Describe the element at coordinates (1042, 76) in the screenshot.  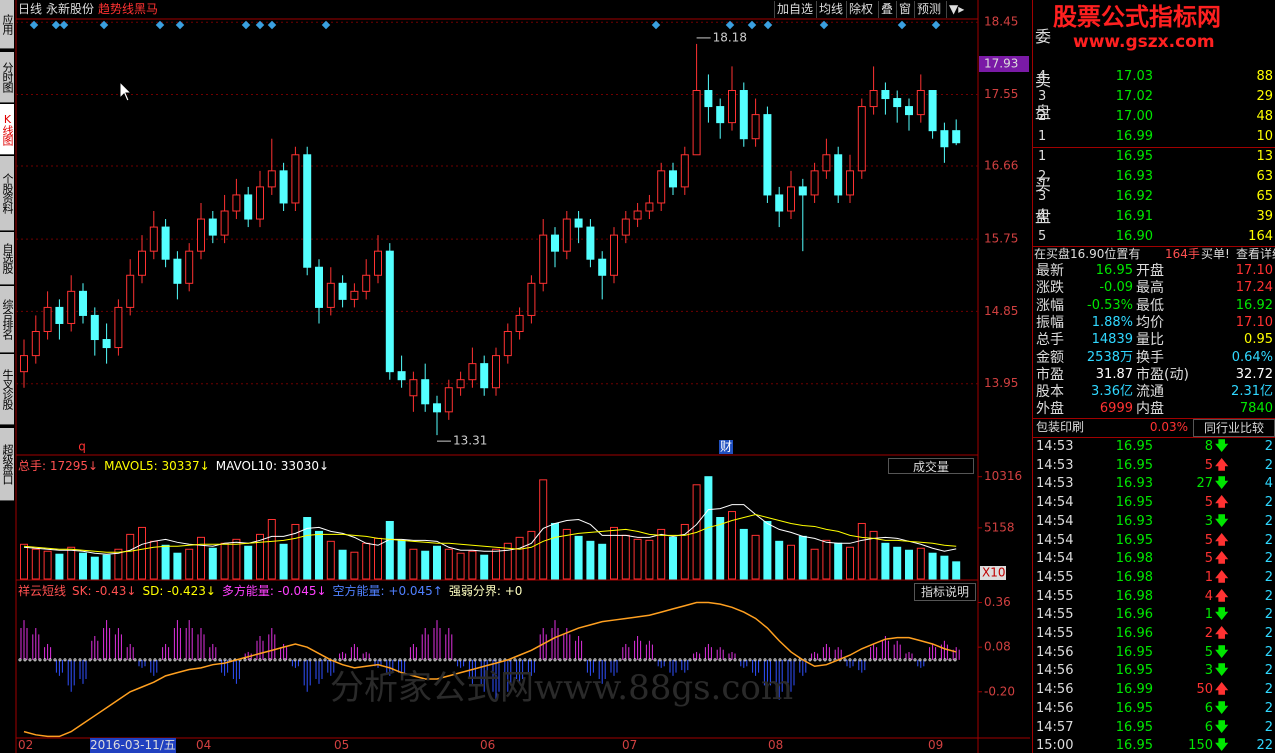
I see `book-level: 4` at that location.